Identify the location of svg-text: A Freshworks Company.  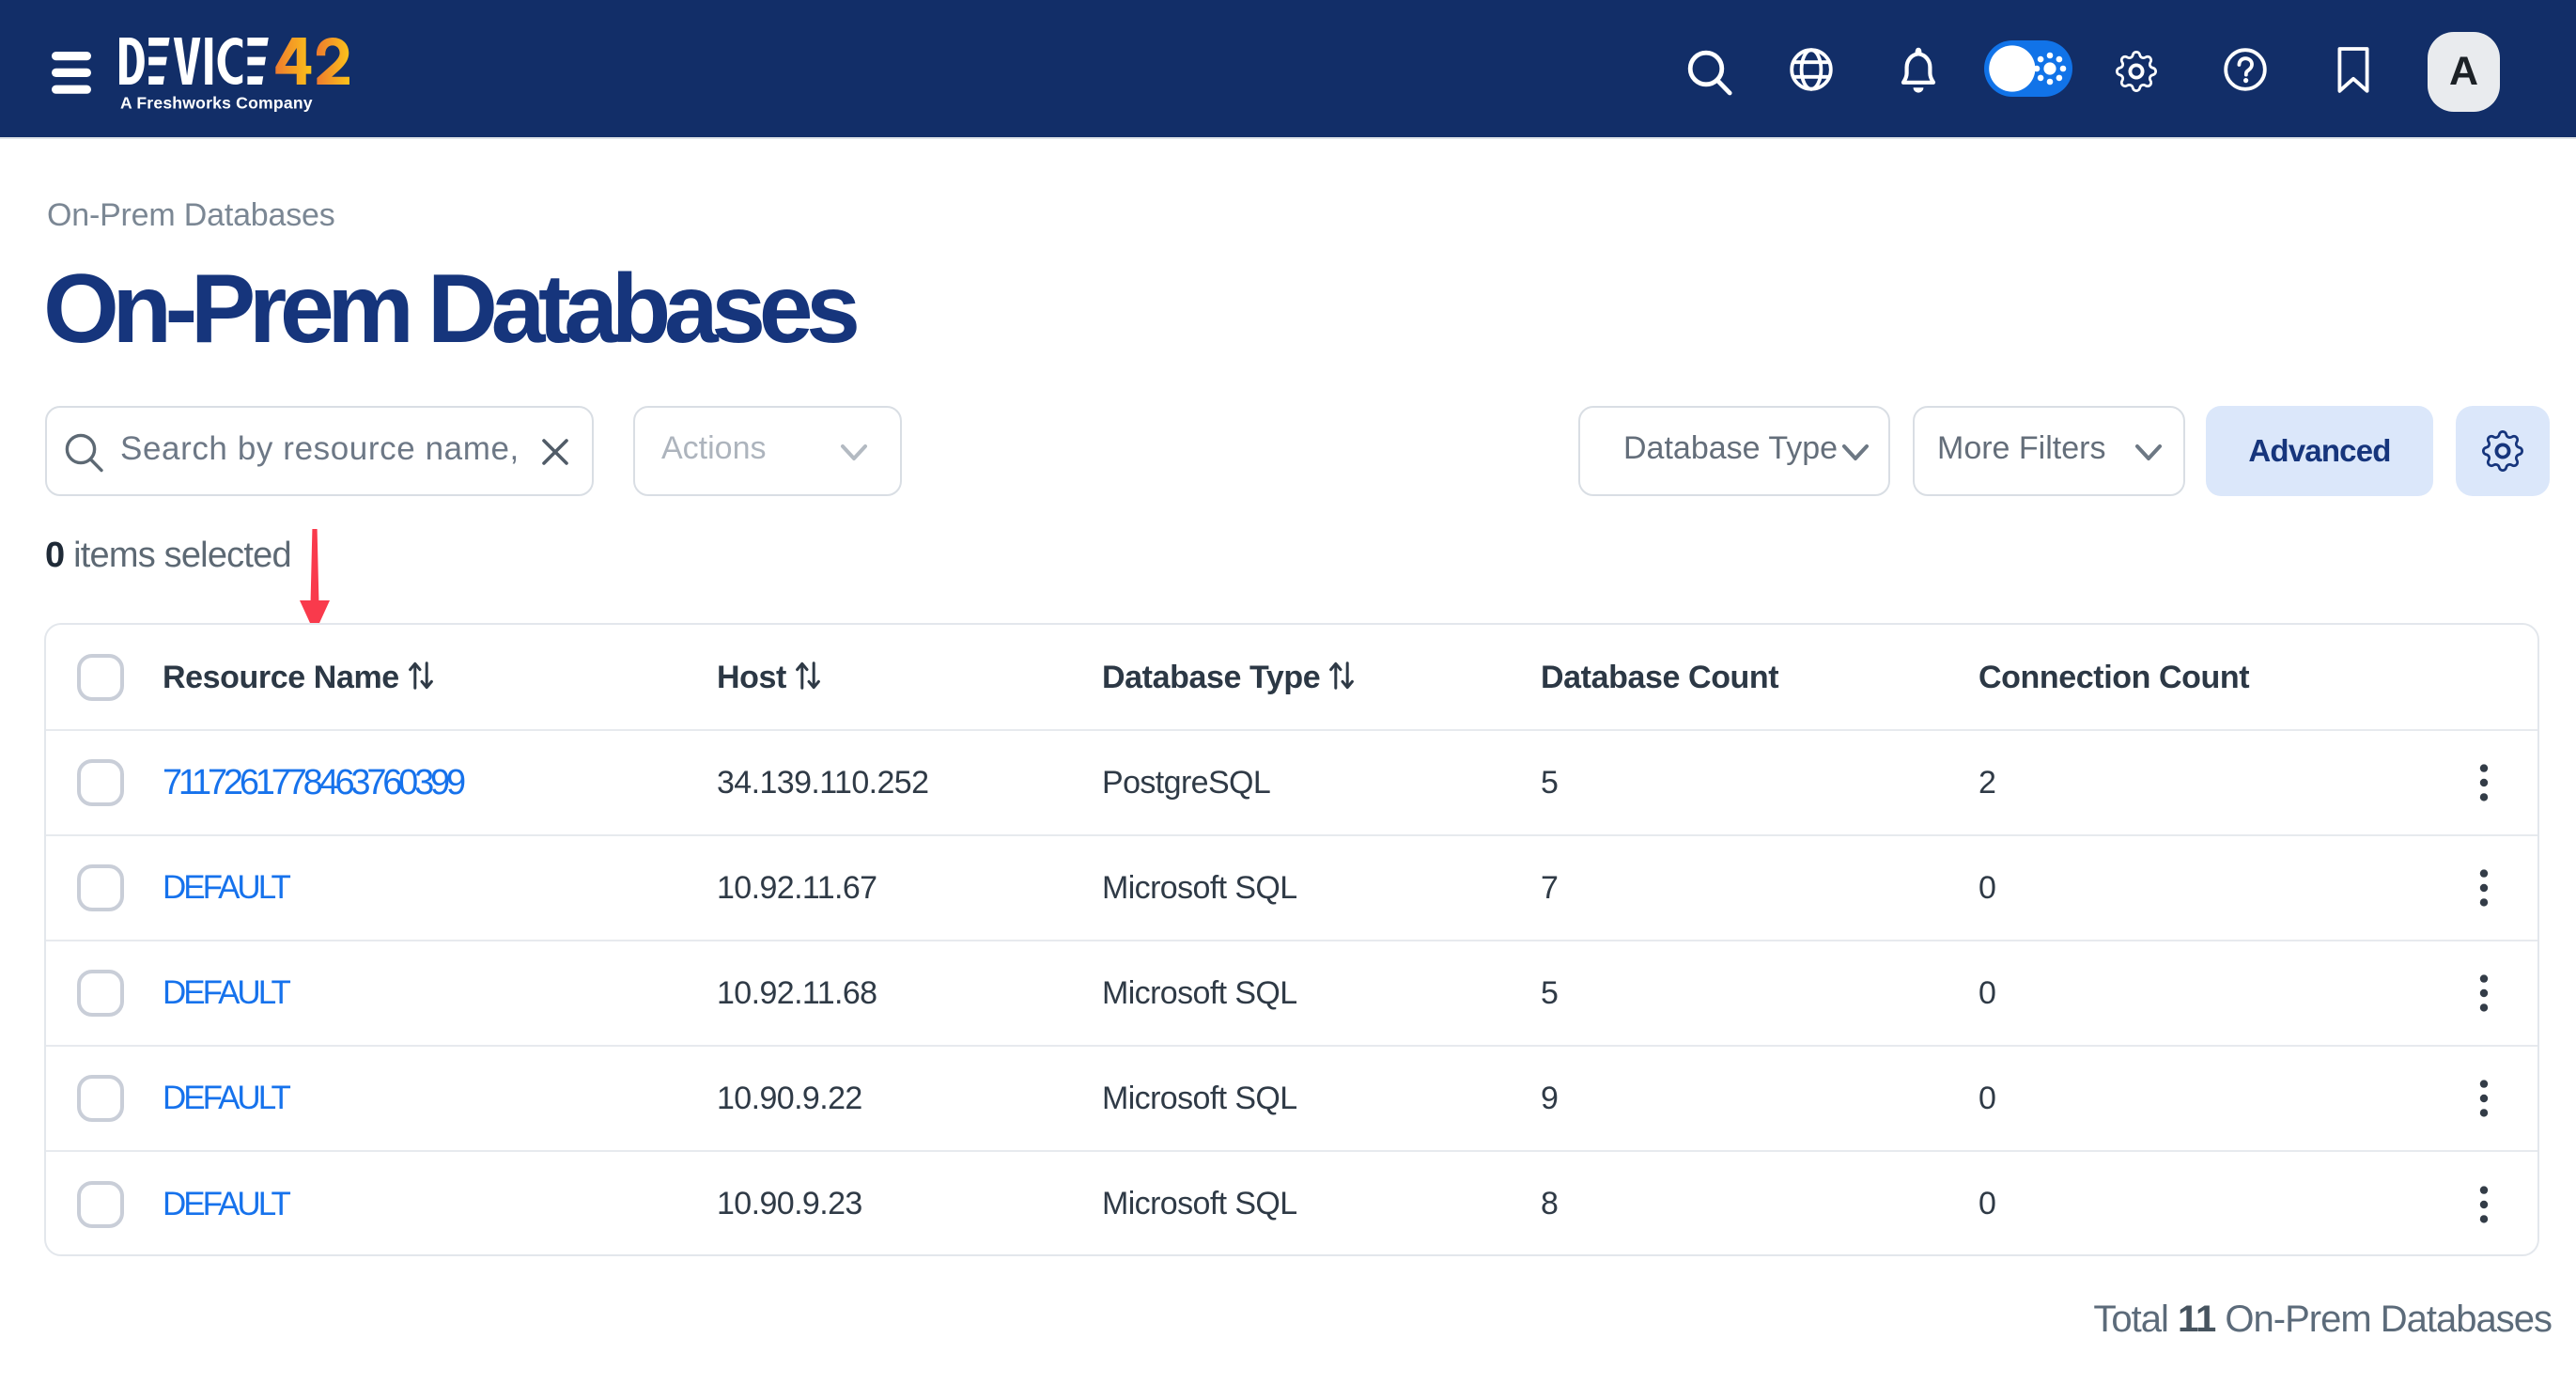
(217, 103).